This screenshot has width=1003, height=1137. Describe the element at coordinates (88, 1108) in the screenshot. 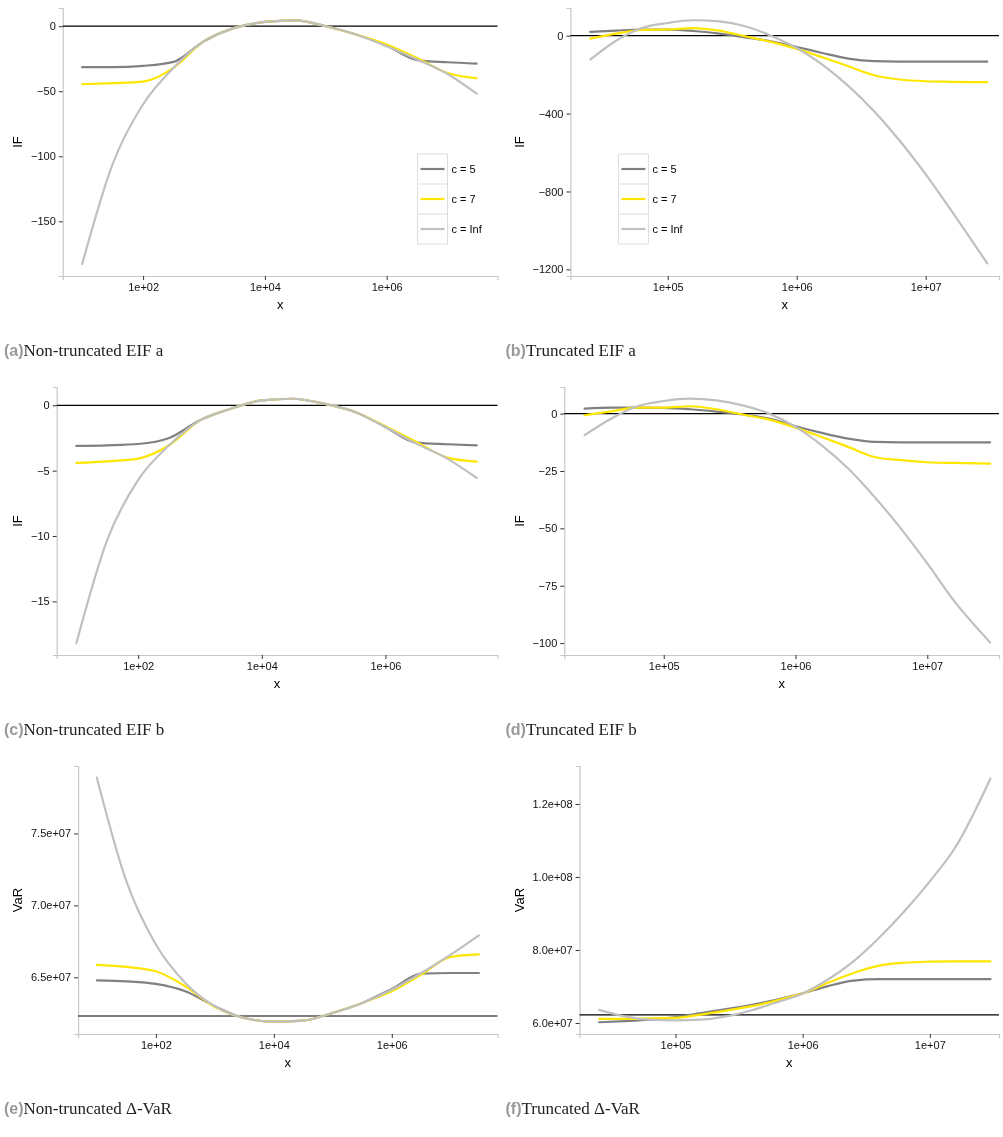

I see `text: (e)Non-truncated Δ-VaR` at that location.